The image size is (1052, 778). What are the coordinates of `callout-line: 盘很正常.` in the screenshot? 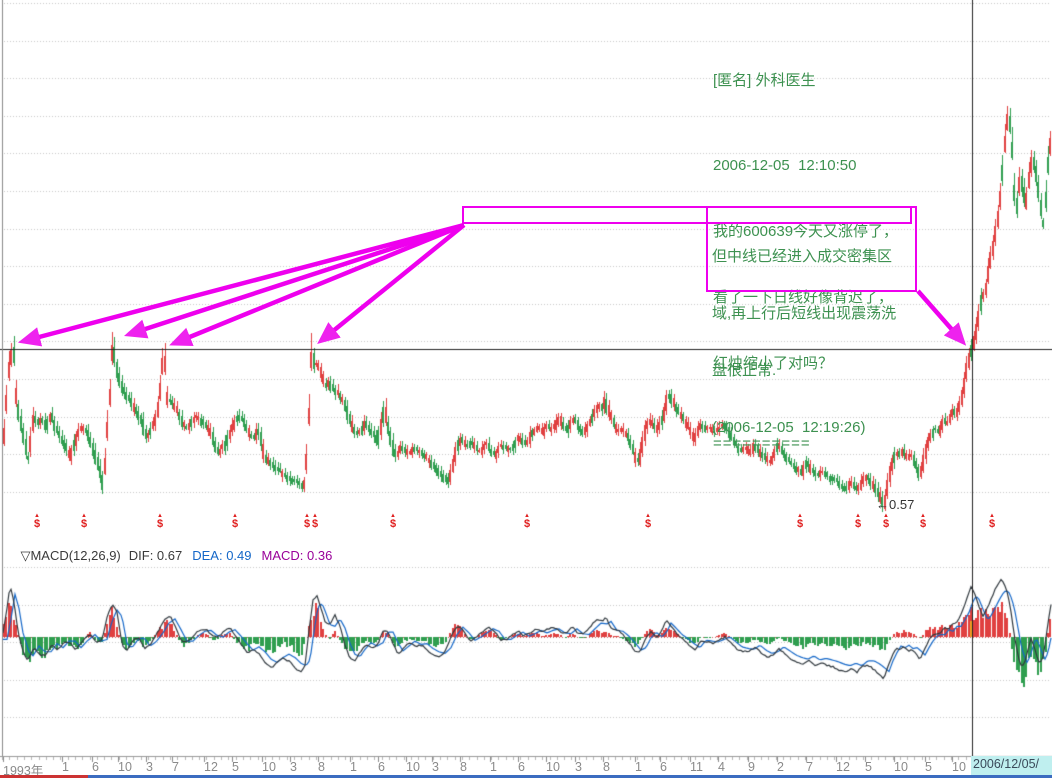 It's located at (744, 370).